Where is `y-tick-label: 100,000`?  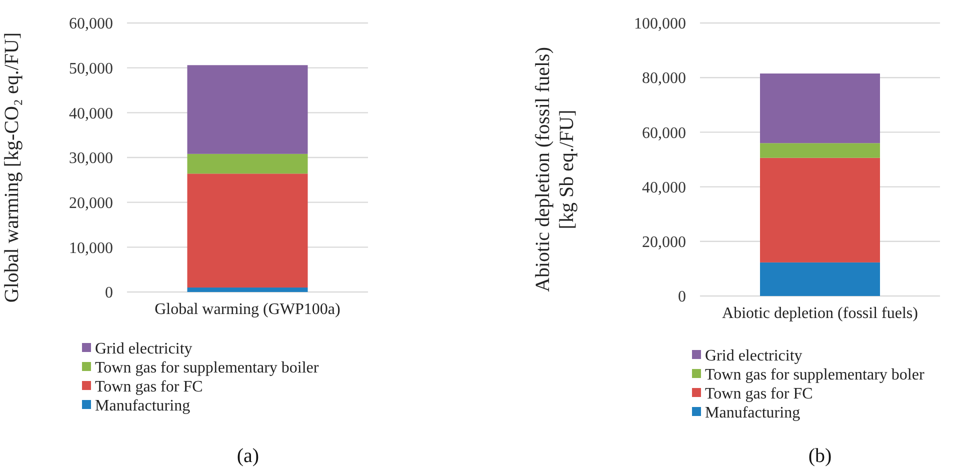 y-tick-label: 100,000 is located at coordinates (660, 24).